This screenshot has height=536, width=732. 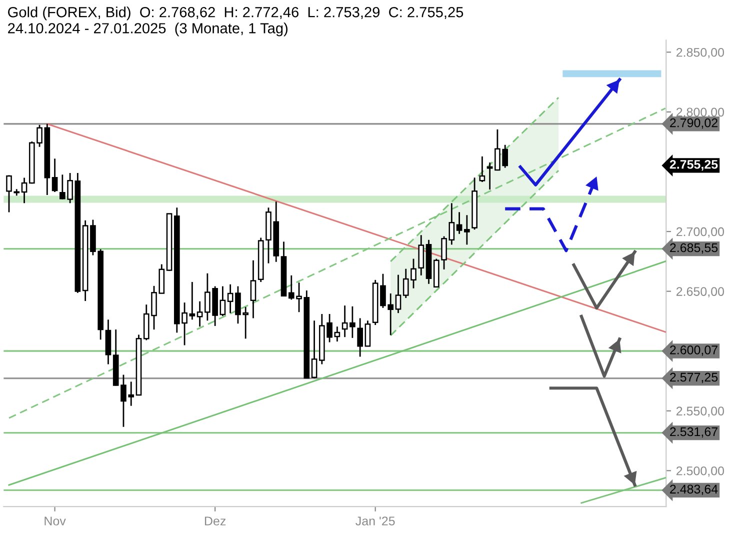 I want to click on ref-line-label: 2.685,55, so click(x=694, y=248).